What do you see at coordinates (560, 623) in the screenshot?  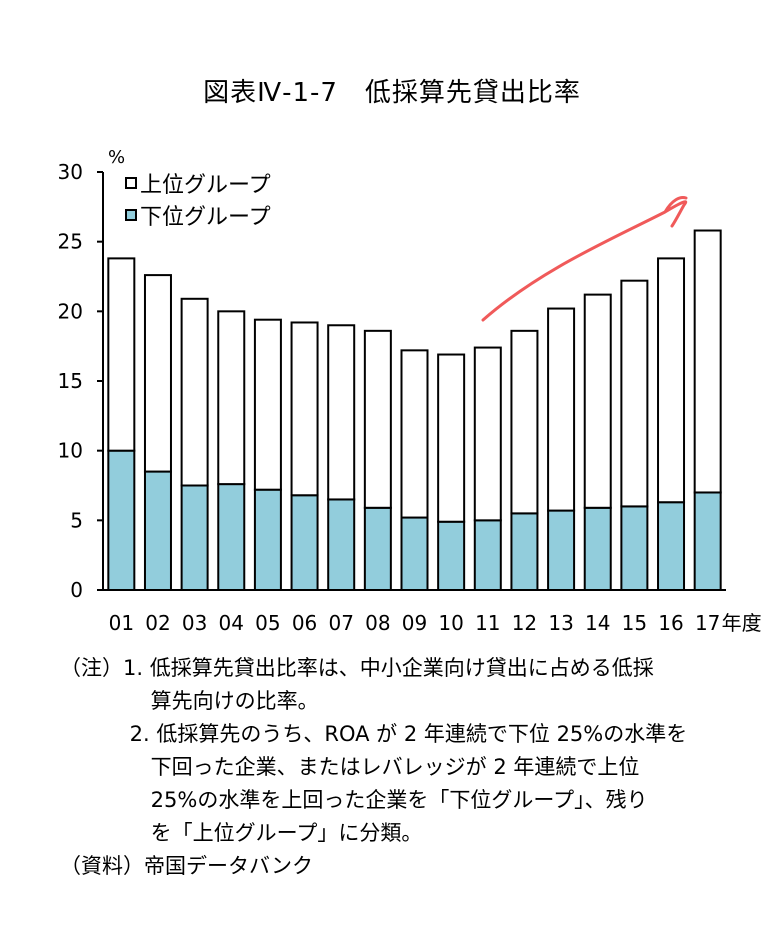 I see `x-tick-label: 13` at bounding box center [560, 623].